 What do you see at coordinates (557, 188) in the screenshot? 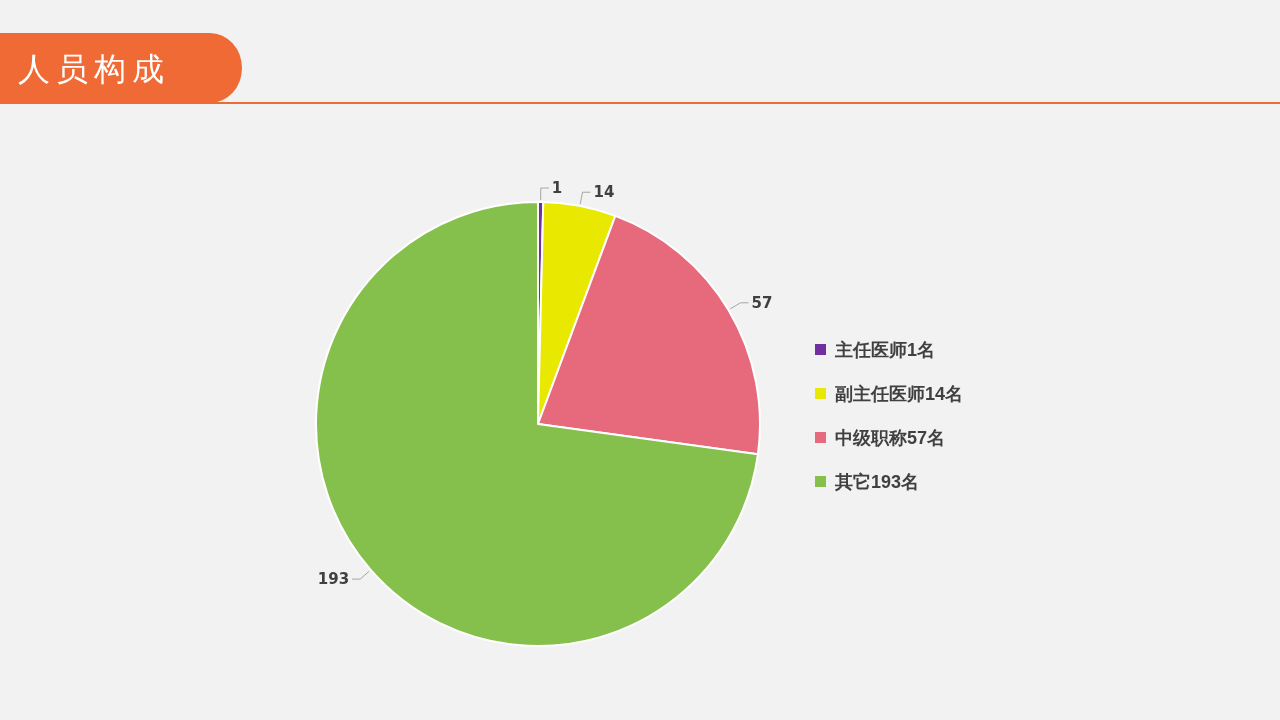
I see `data-label: 1` at bounding box center [557, 188].